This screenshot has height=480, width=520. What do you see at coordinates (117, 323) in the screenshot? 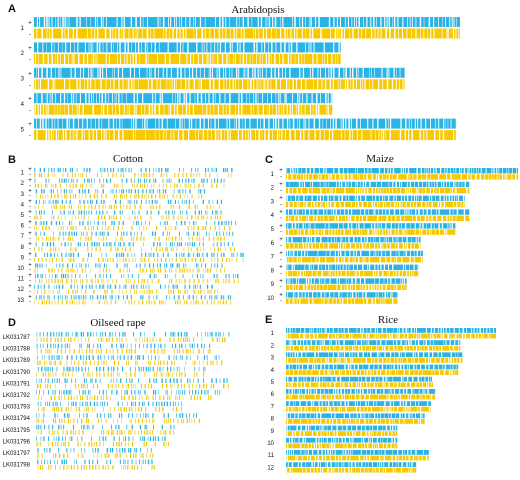
I see `panel-d-title: Oilseed rape` at bounding box center [117, 323].